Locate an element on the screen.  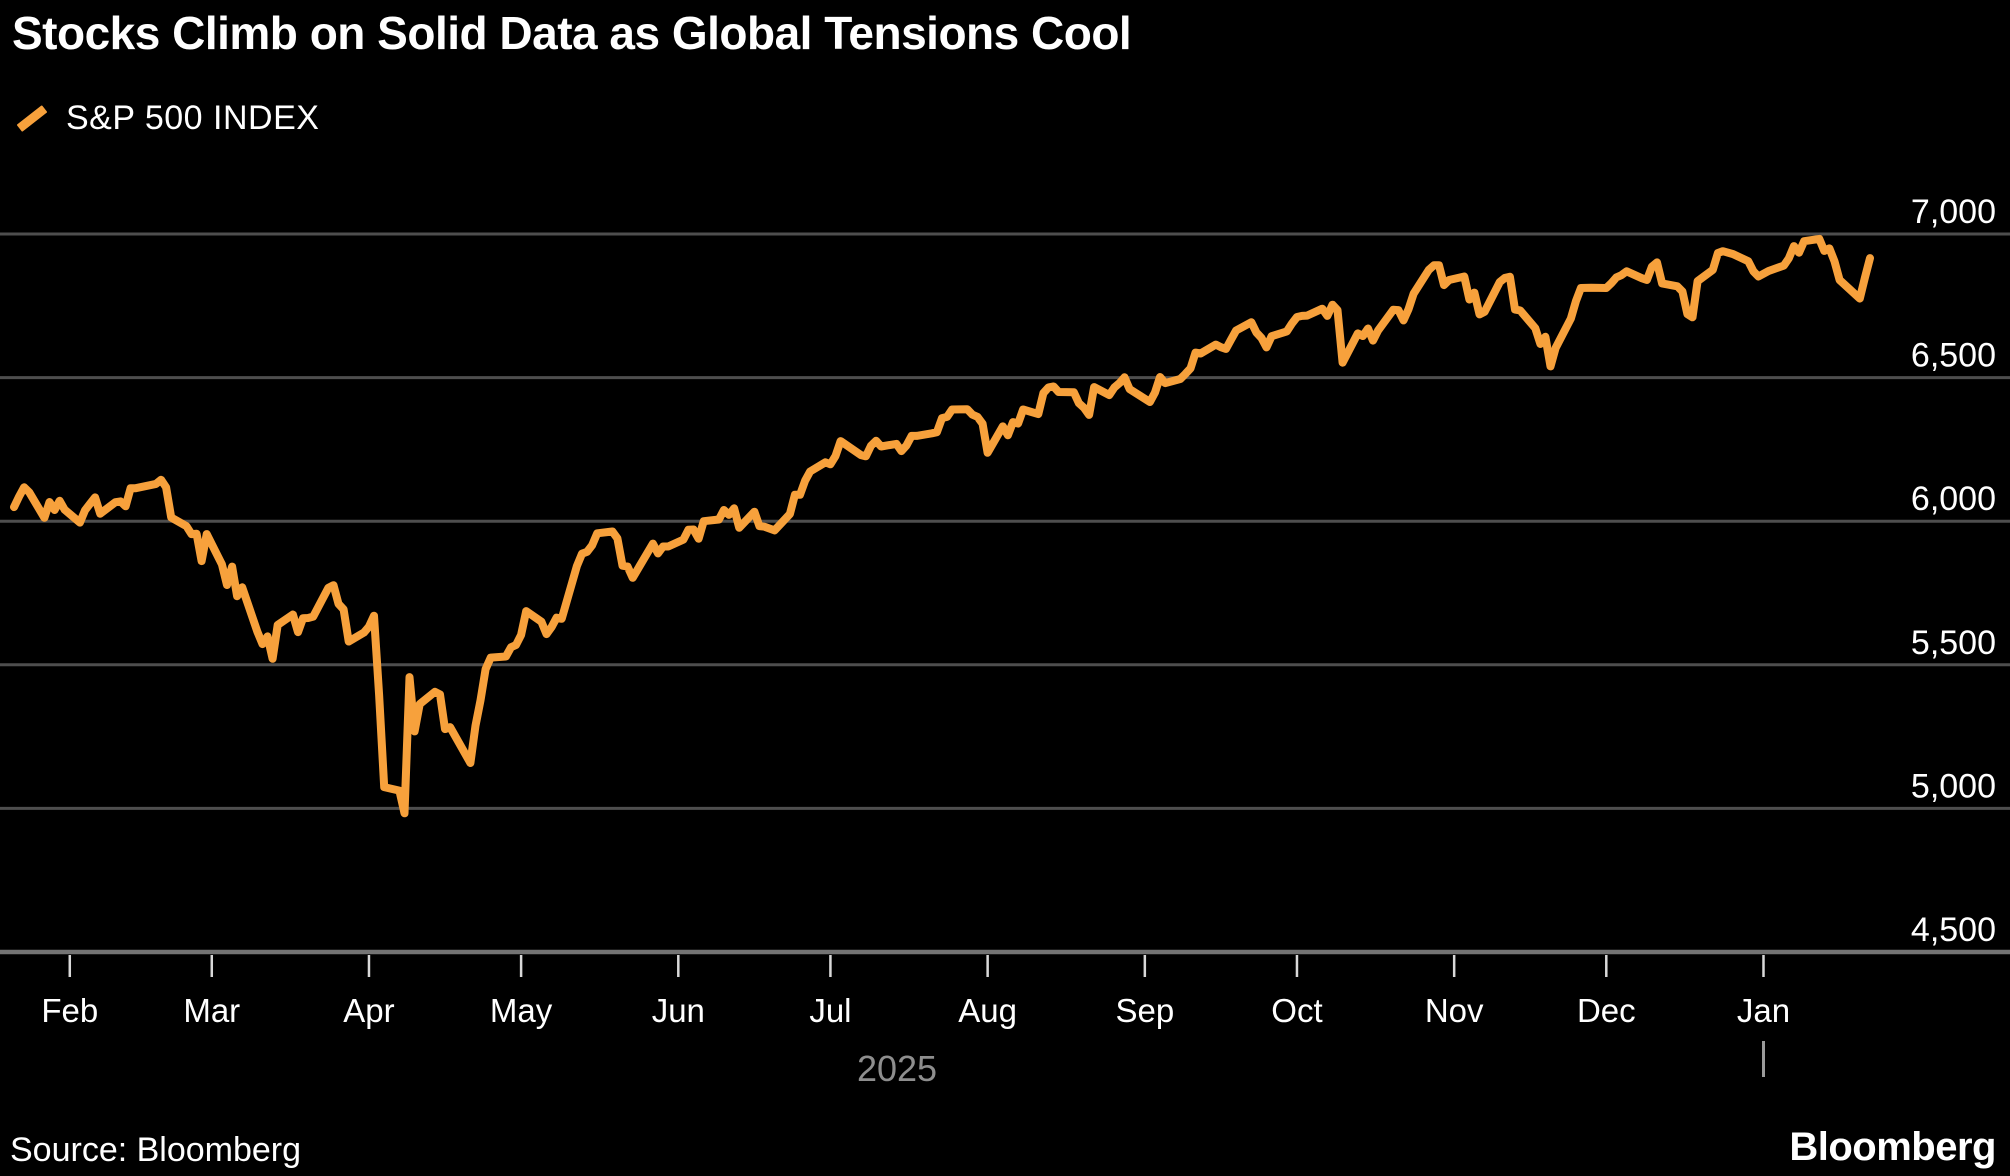
svg-text: Feb is located at coordinates (69, 1010).